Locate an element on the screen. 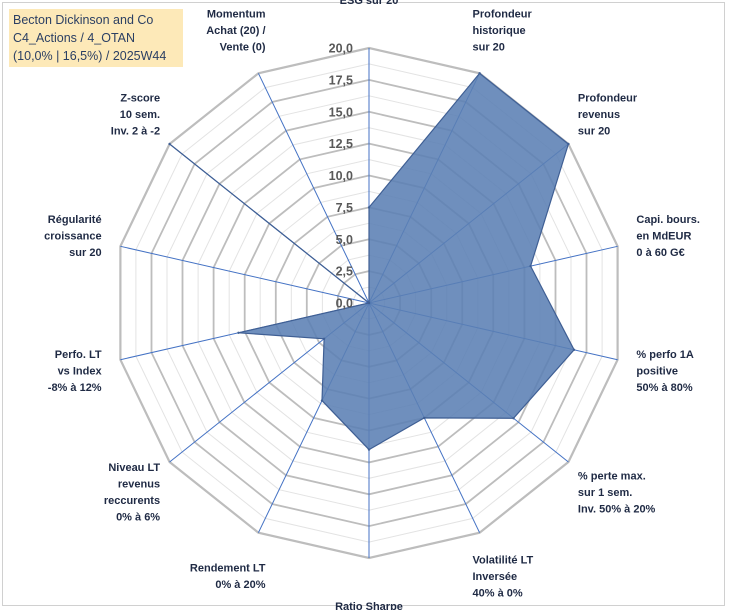 The height and width of the screenshot is (610, 729). title-line-2: C4_Actions / 4_OTAN is located at coordinates (74, 38).